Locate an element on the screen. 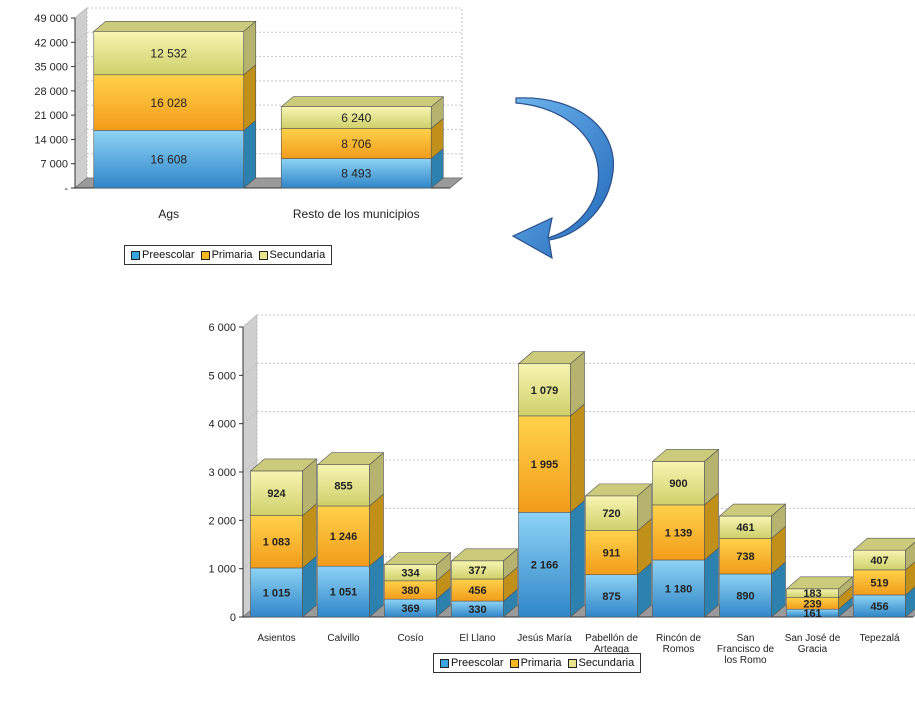 Image resolution: width=915 pixels, height=707 pixels. x-category-label: Ags is located at coordinates (168, 214).